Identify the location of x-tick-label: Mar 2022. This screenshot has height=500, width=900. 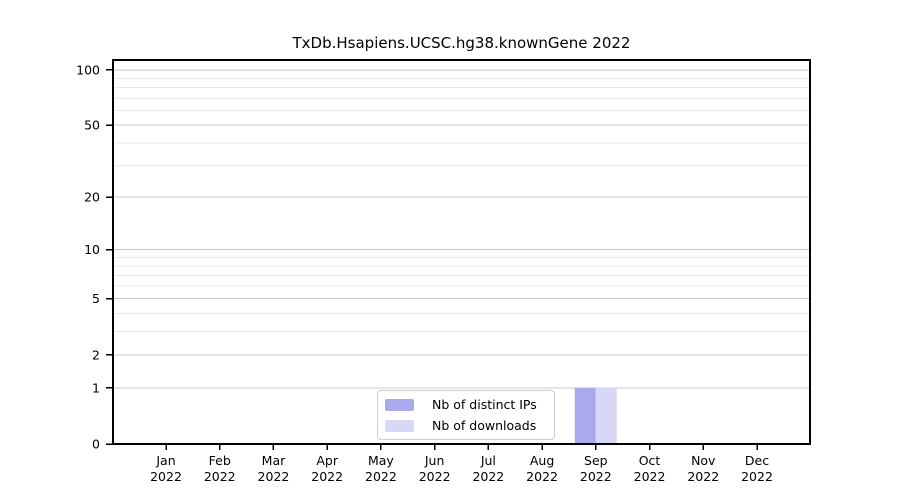
(274, 468).